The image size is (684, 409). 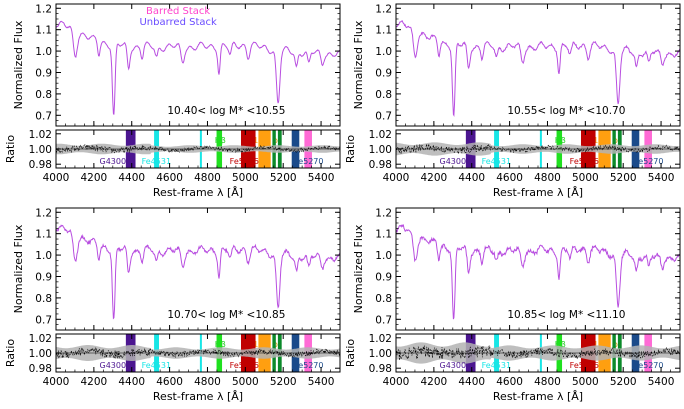 I want to click on mass-bin-label: 10.70< log M* <10.85, so click(x=226, y=315).